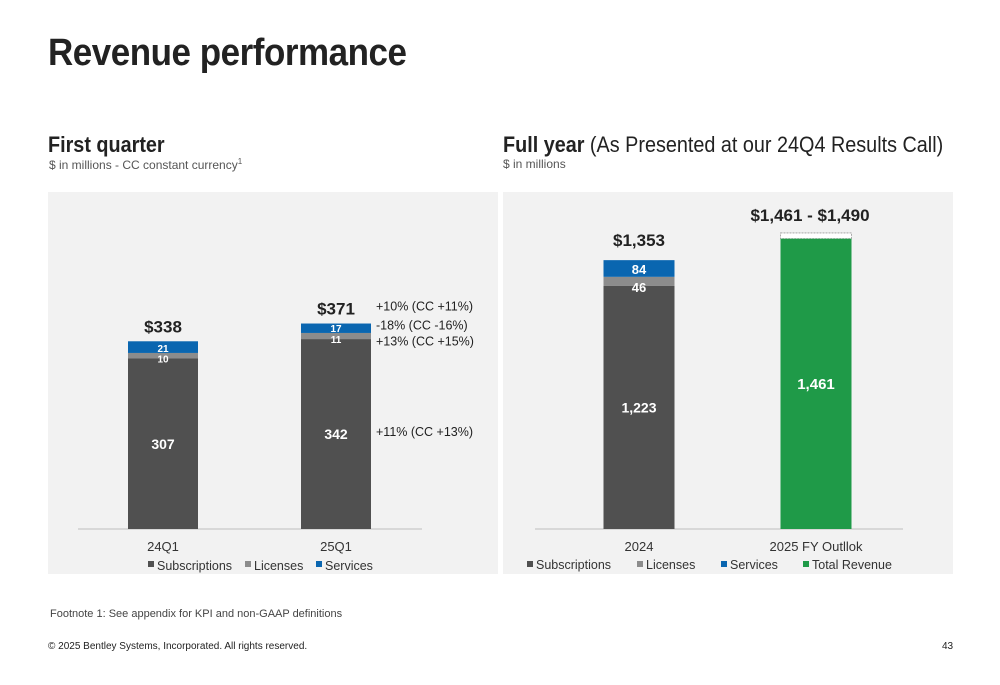 Image resolution: width=1000 pixels, height=685 pixels. What do you see at coordinates (336, 309) in the screenshot?
I see `total-label-25q1: $371` at bounding box center [336, 309].